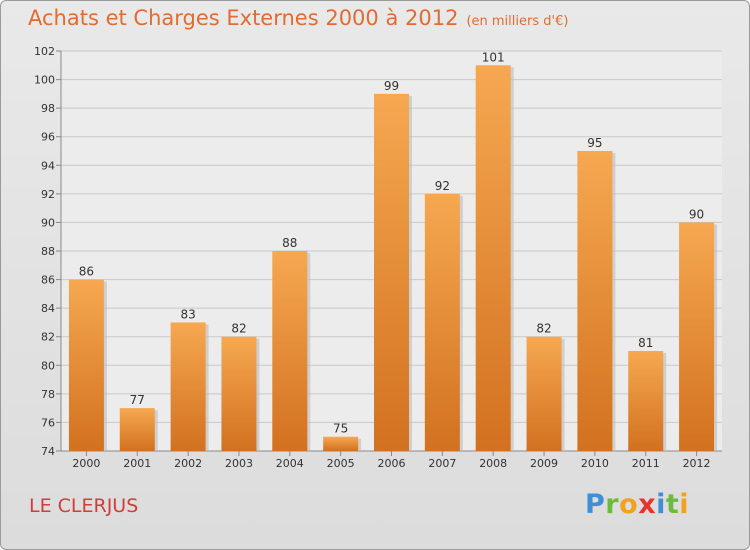 The height and width of the screenshot is (550, 750). I want to click on chart-title-text: Achats et Charges Externes 2000 à 2012, so click(243, 18).